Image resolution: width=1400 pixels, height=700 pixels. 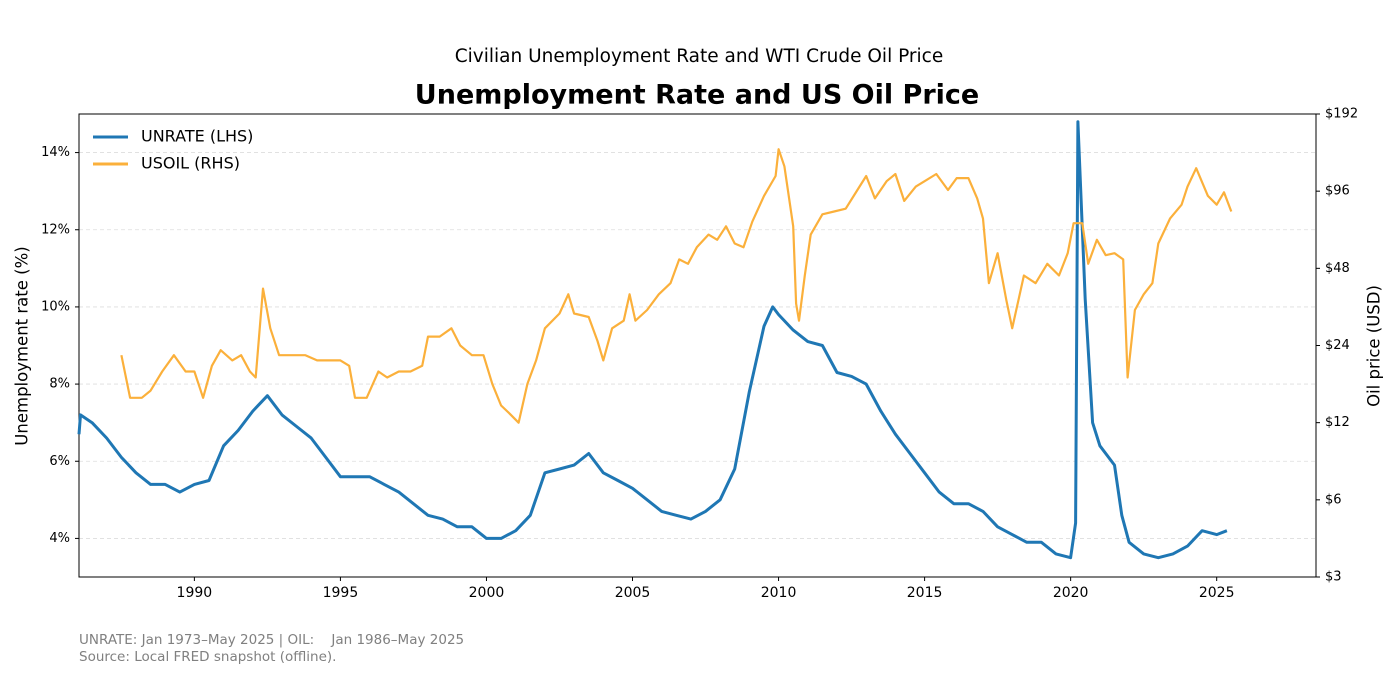 What do you see at coordinates (207, 657) in the screenshot?
I see `footnote: Source: Local FRED snapshot (offline).` at bounding box center [207, 657].